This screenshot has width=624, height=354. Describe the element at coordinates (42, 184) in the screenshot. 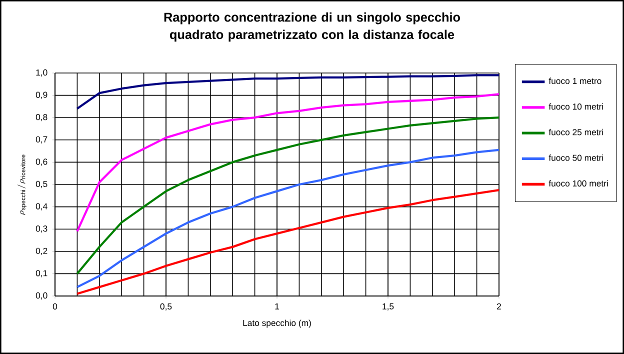

I see `y-tick-label: 0,5` at that location.